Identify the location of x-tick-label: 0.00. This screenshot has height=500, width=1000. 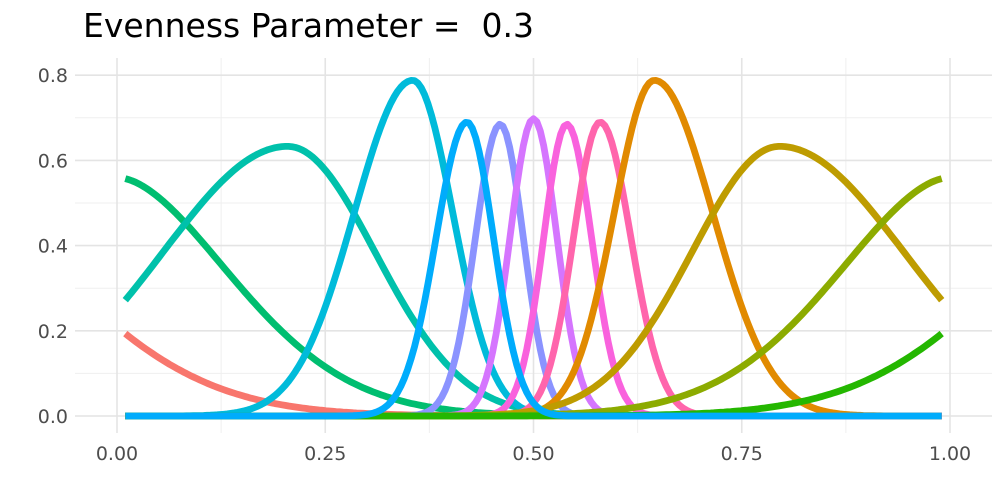
(117, 454).